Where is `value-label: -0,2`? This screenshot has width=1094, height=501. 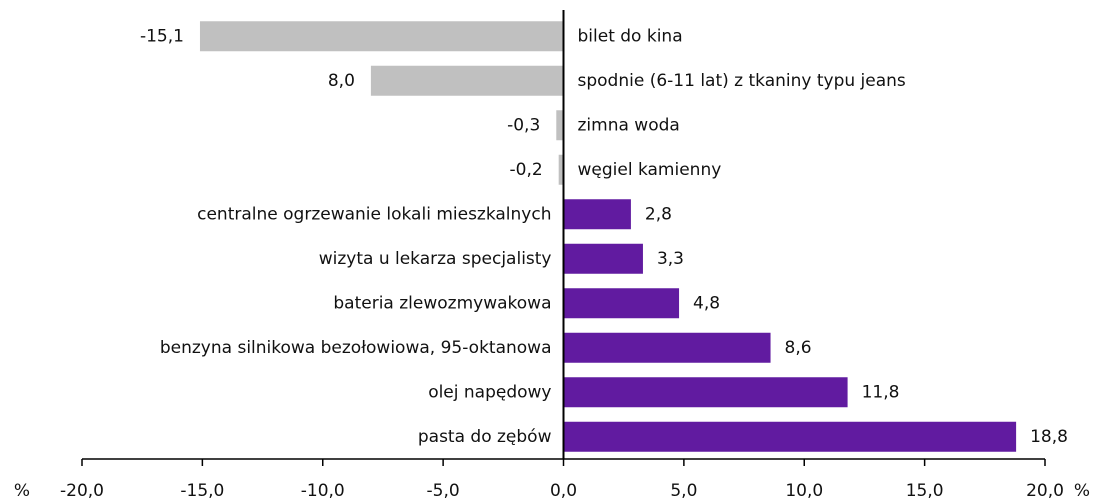 value-label: -0,2 is located at coordinates (526, 170).